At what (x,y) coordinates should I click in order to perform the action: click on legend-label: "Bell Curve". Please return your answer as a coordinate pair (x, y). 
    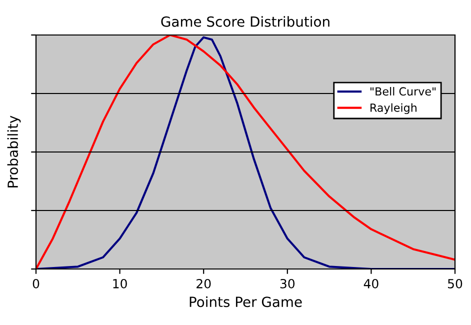
    Looking at the image, I should click on (403, 91).